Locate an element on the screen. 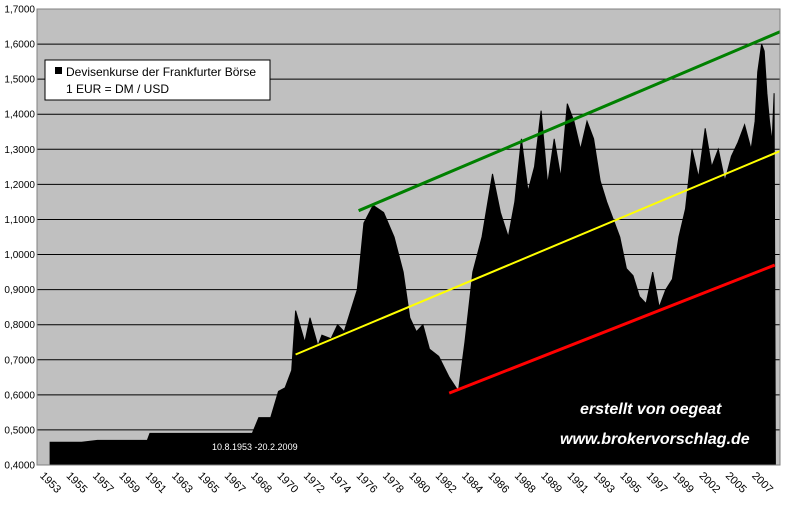 The height and width of the screenshot is (508, 790). legend-box is located at coordinates (157, 80).